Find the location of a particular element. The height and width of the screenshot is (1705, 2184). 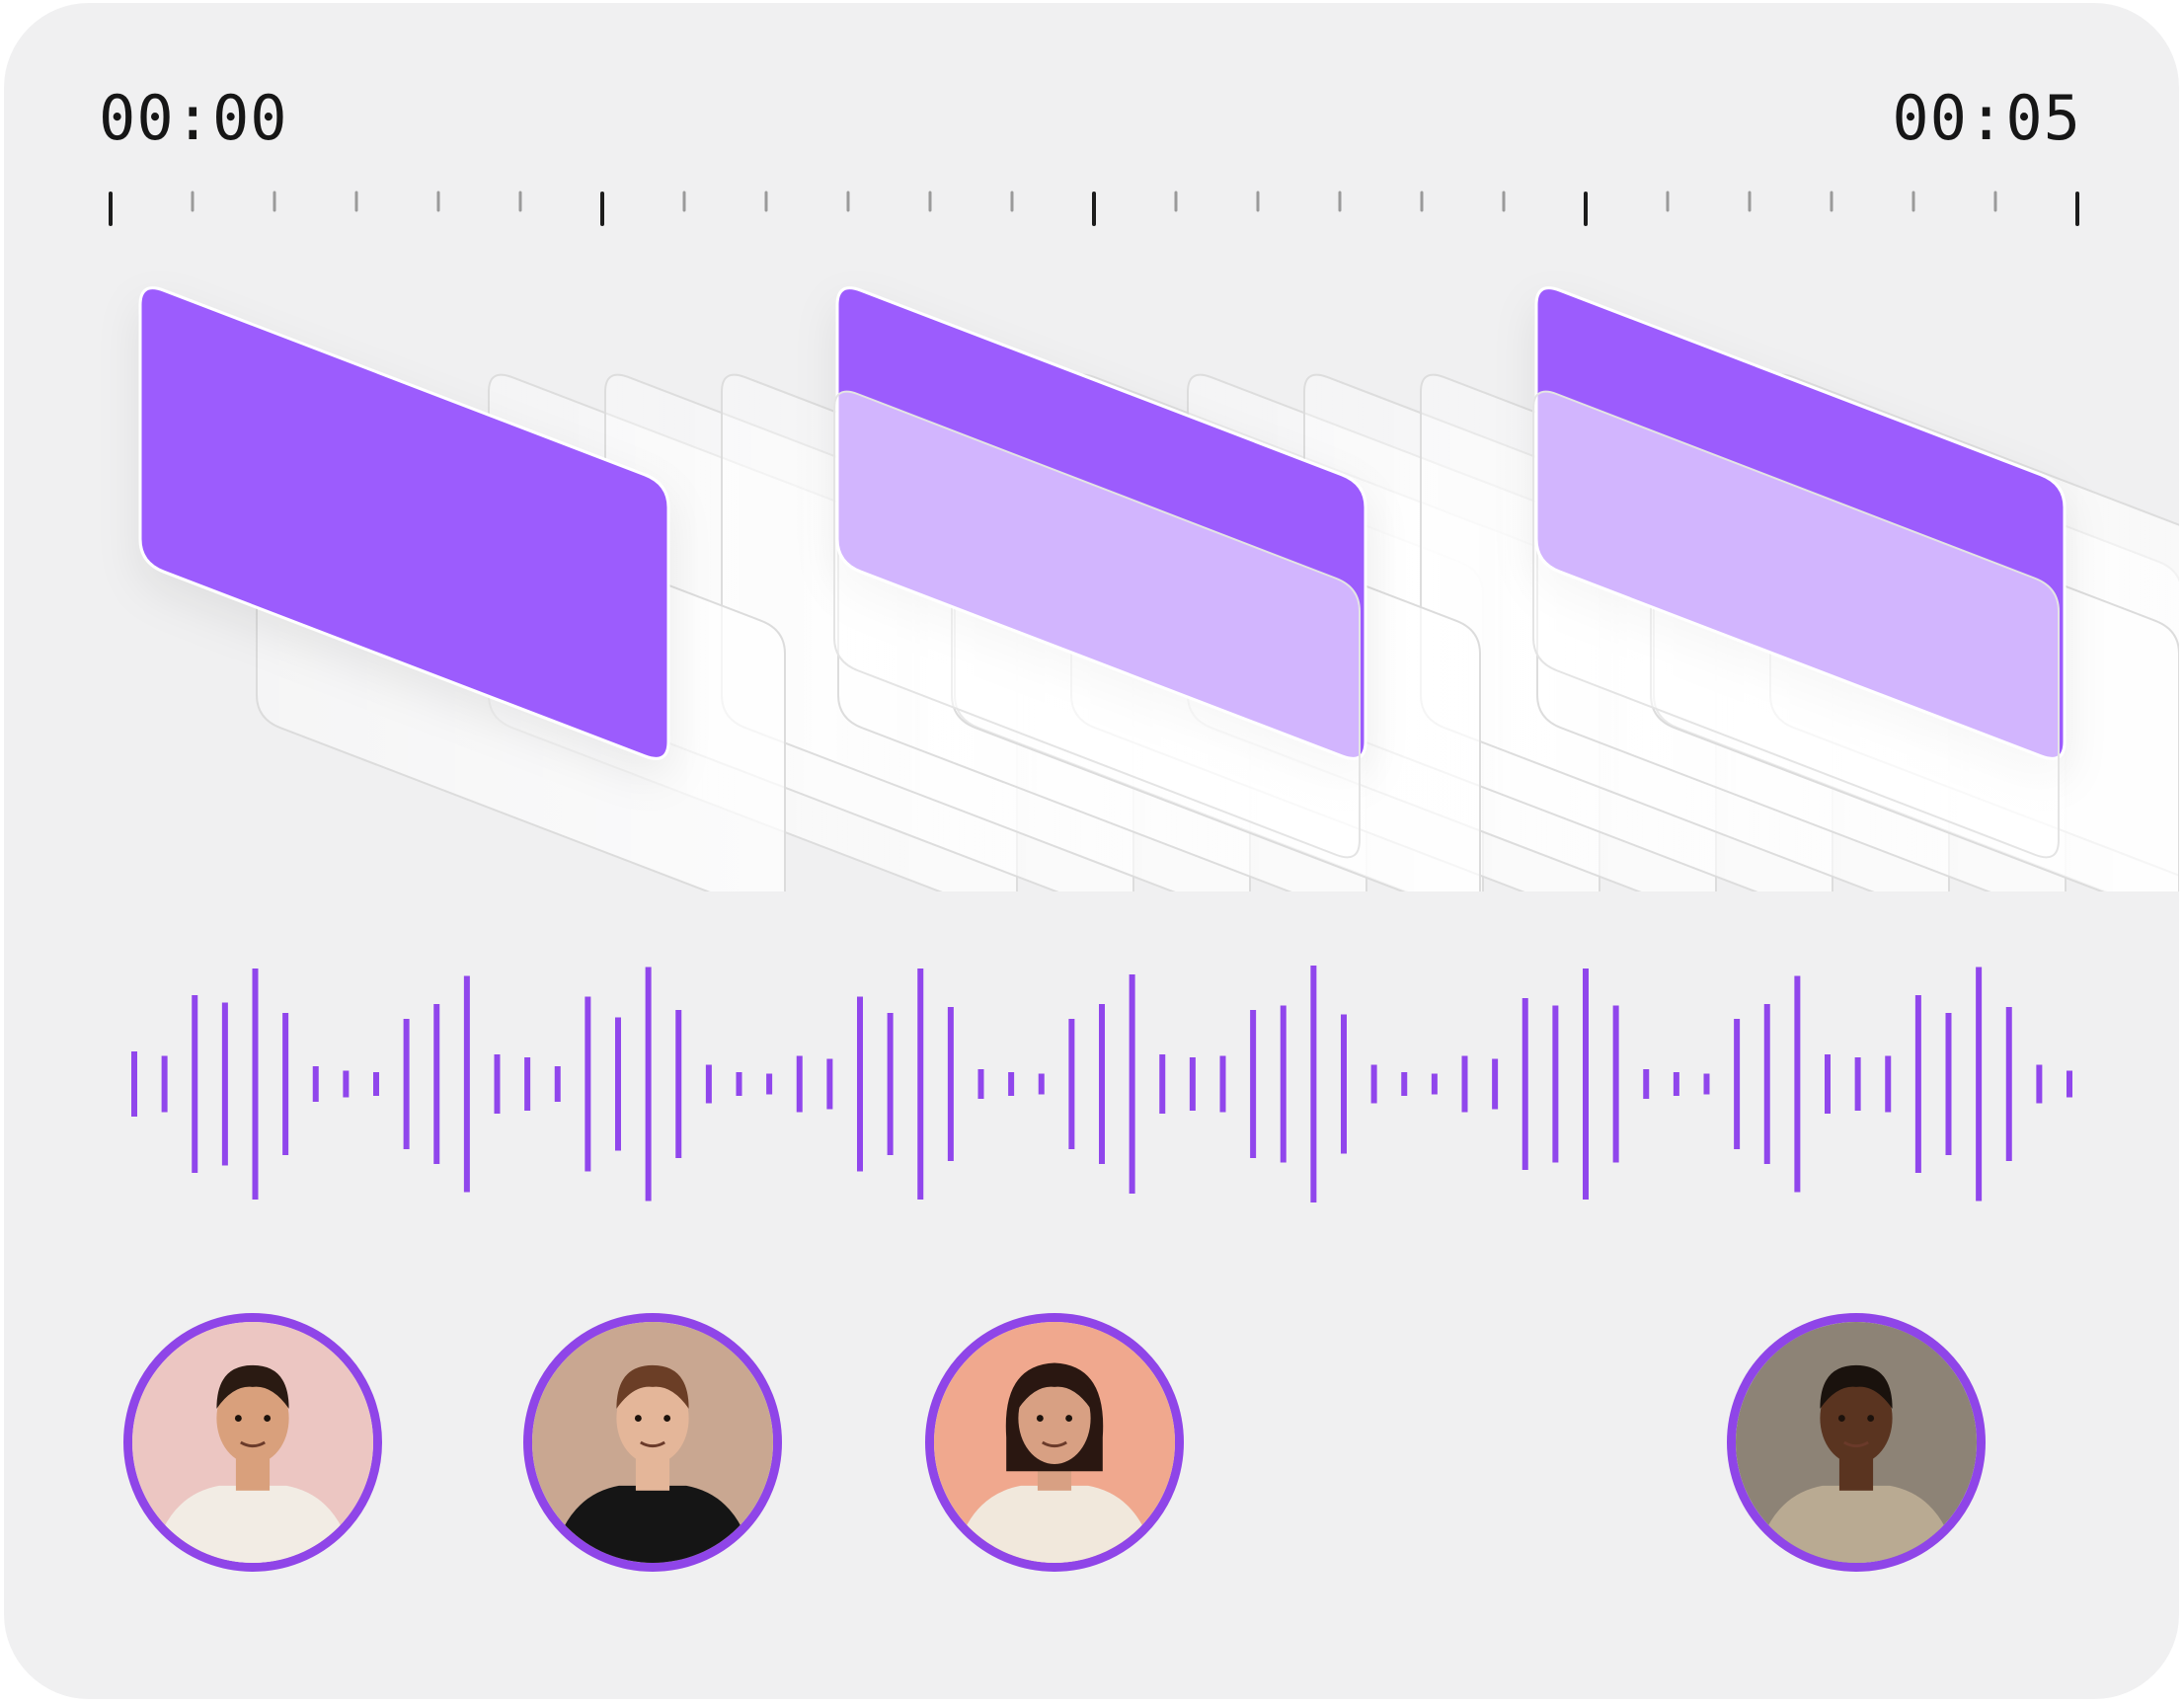

avatar-man-black-hoodie-icon is located at coordinates (652, 1443).